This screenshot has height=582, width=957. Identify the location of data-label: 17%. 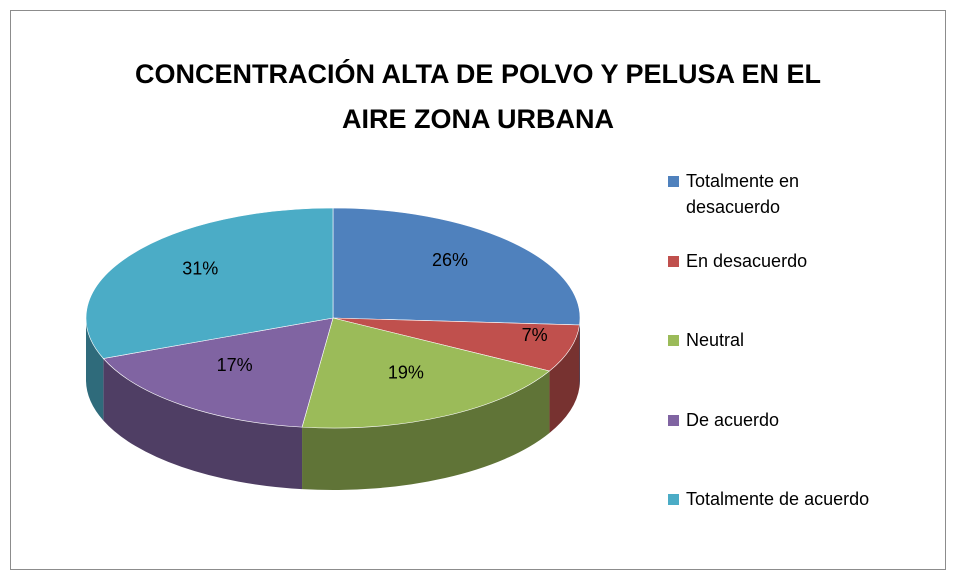
(235, 365).